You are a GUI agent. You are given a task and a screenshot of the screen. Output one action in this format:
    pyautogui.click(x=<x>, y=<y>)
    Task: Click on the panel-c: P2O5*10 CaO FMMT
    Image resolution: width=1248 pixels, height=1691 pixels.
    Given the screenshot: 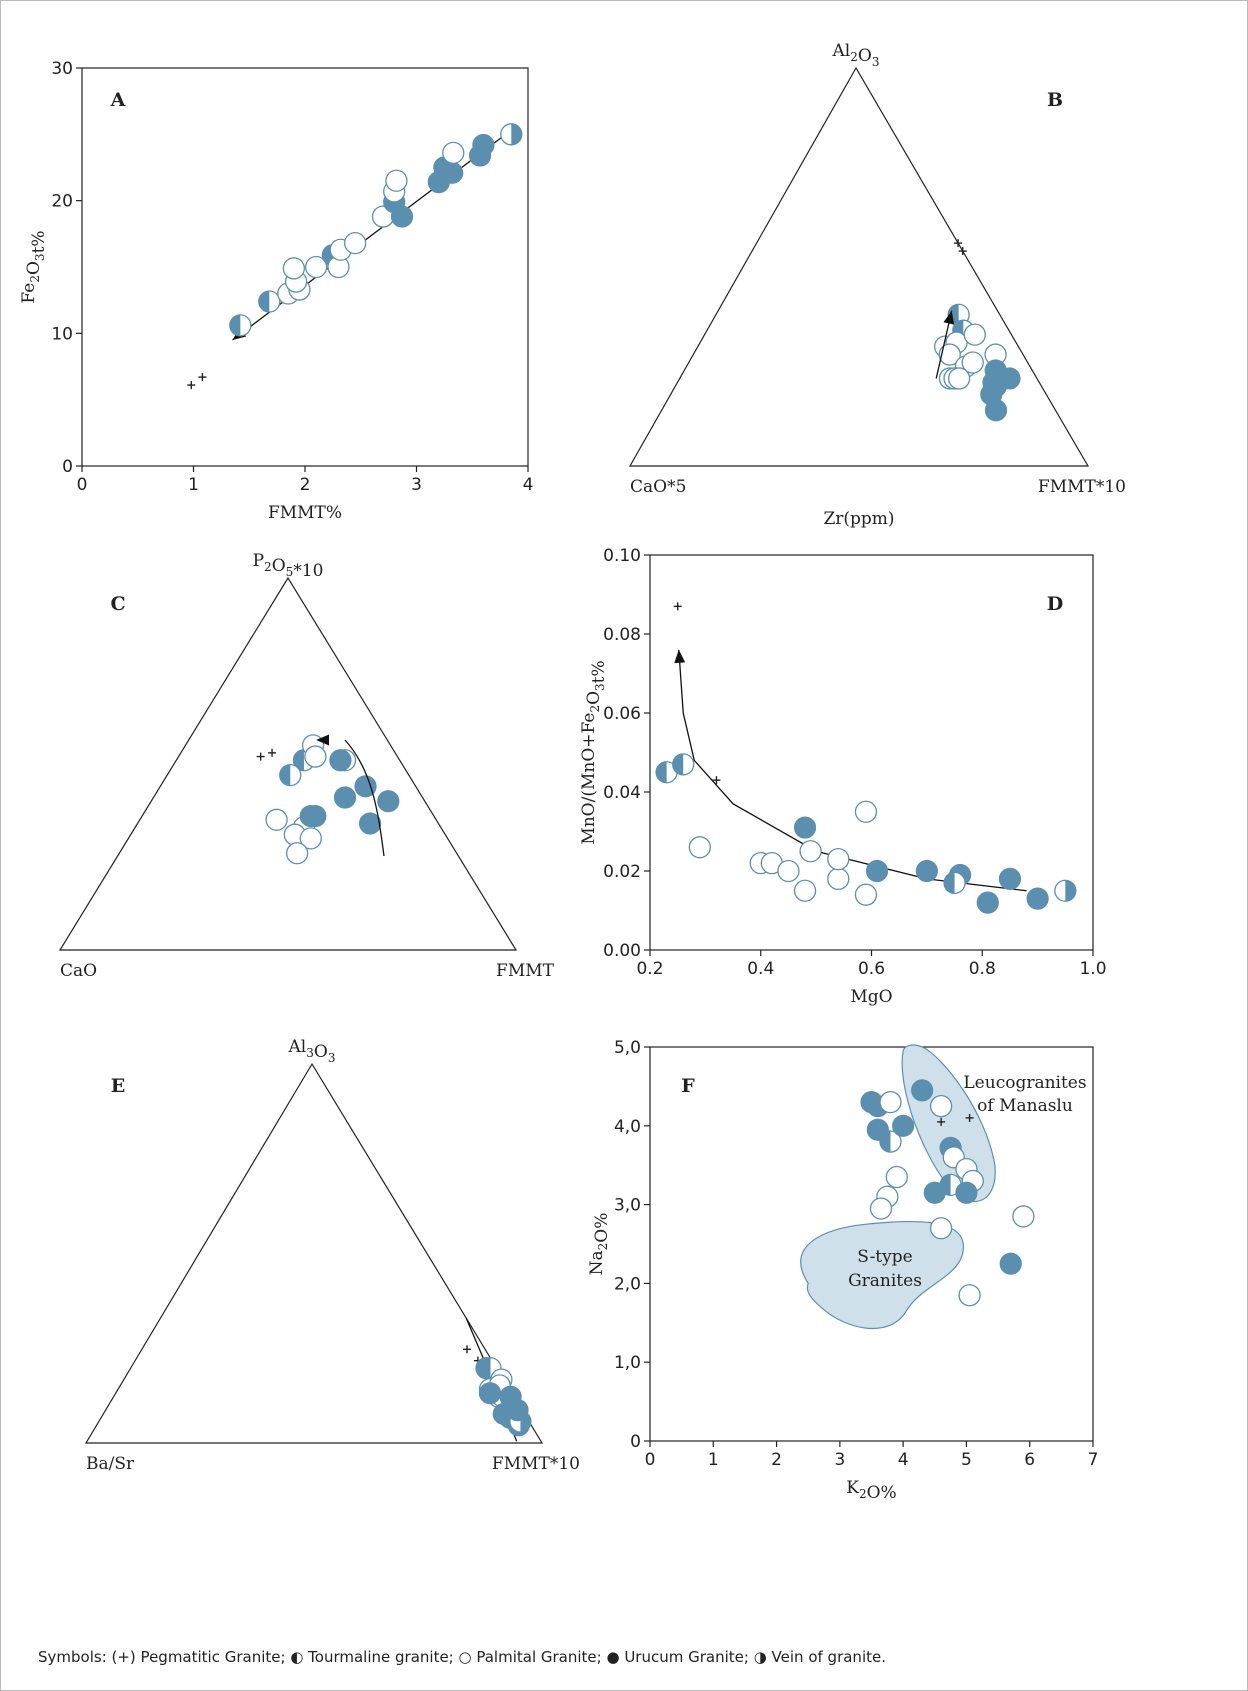 What is the action you would take?
    pyautogui.click(x=306, y=766)
    